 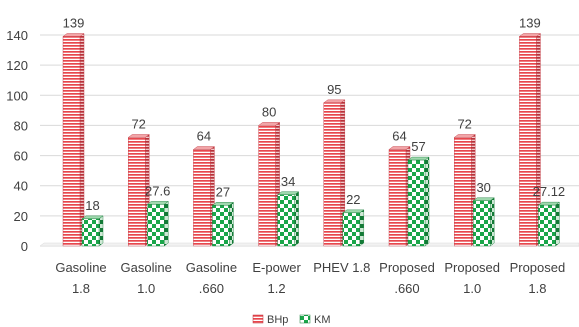 What do you see at coordinates (157, 190) in the screenshot?
I see `data-label: 27.6` at bounding box center [157, 190].